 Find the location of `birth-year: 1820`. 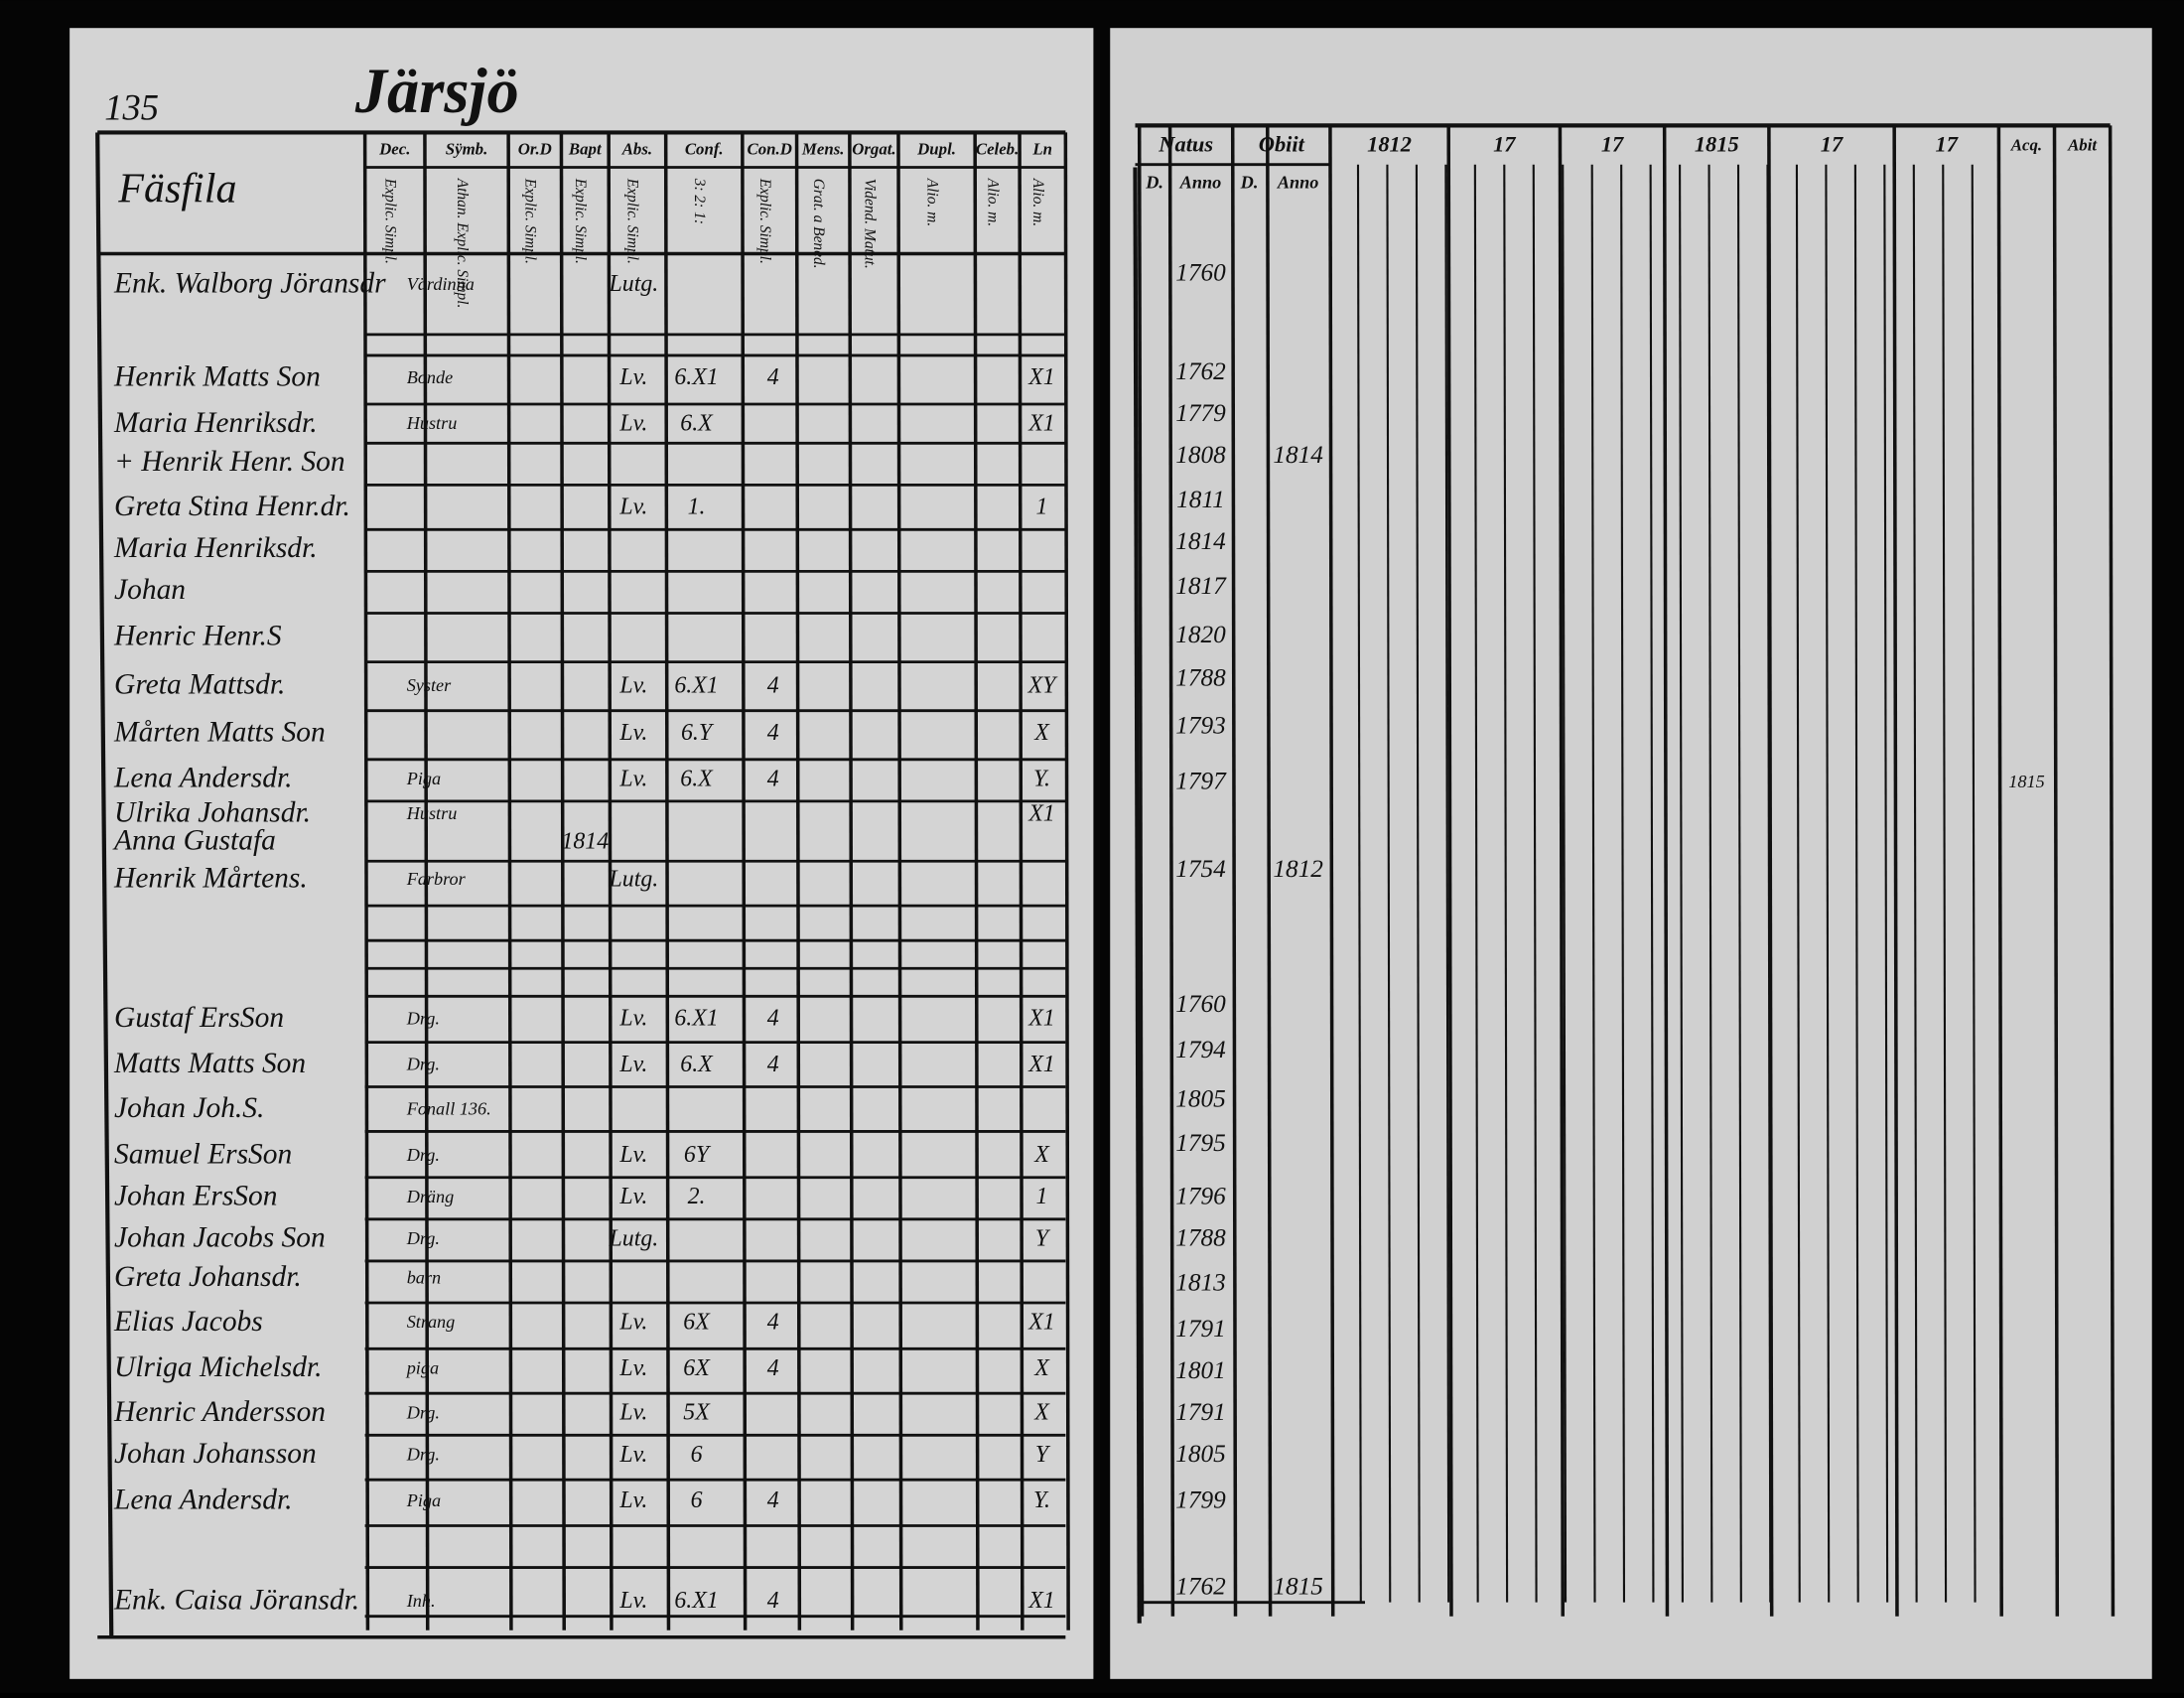

birth-year: 1820 is located at coordinates (1200, 634).